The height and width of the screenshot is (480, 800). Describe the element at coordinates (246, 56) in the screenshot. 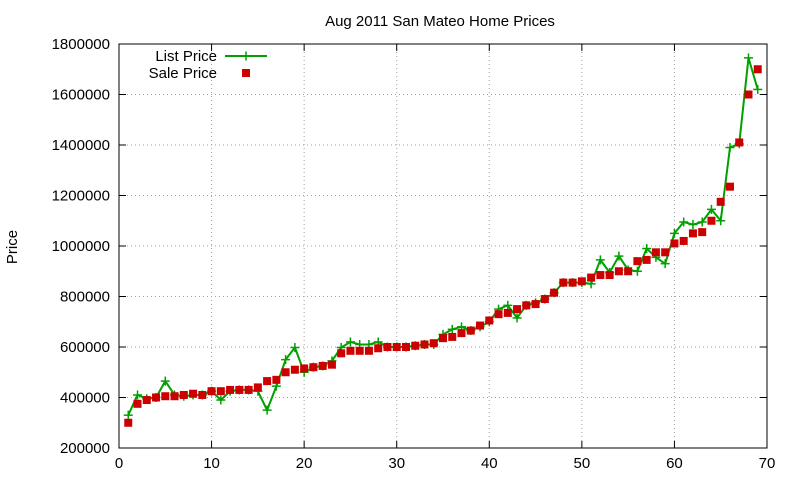

I see `legend-cross-swatch` at that location.